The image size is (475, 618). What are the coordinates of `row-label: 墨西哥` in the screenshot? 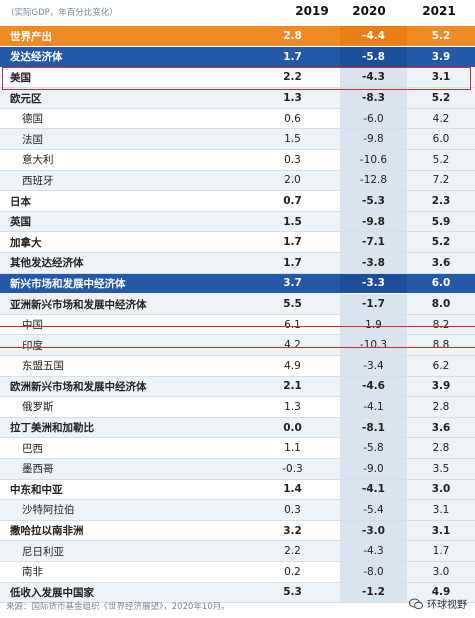 It's located at (122, 469).